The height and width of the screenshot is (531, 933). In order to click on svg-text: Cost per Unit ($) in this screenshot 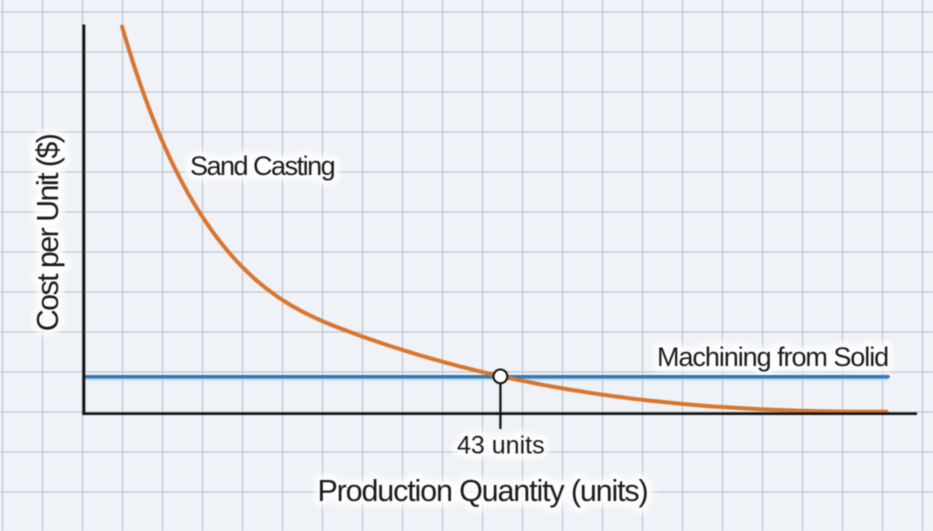, I will do `click(48, 232)`.